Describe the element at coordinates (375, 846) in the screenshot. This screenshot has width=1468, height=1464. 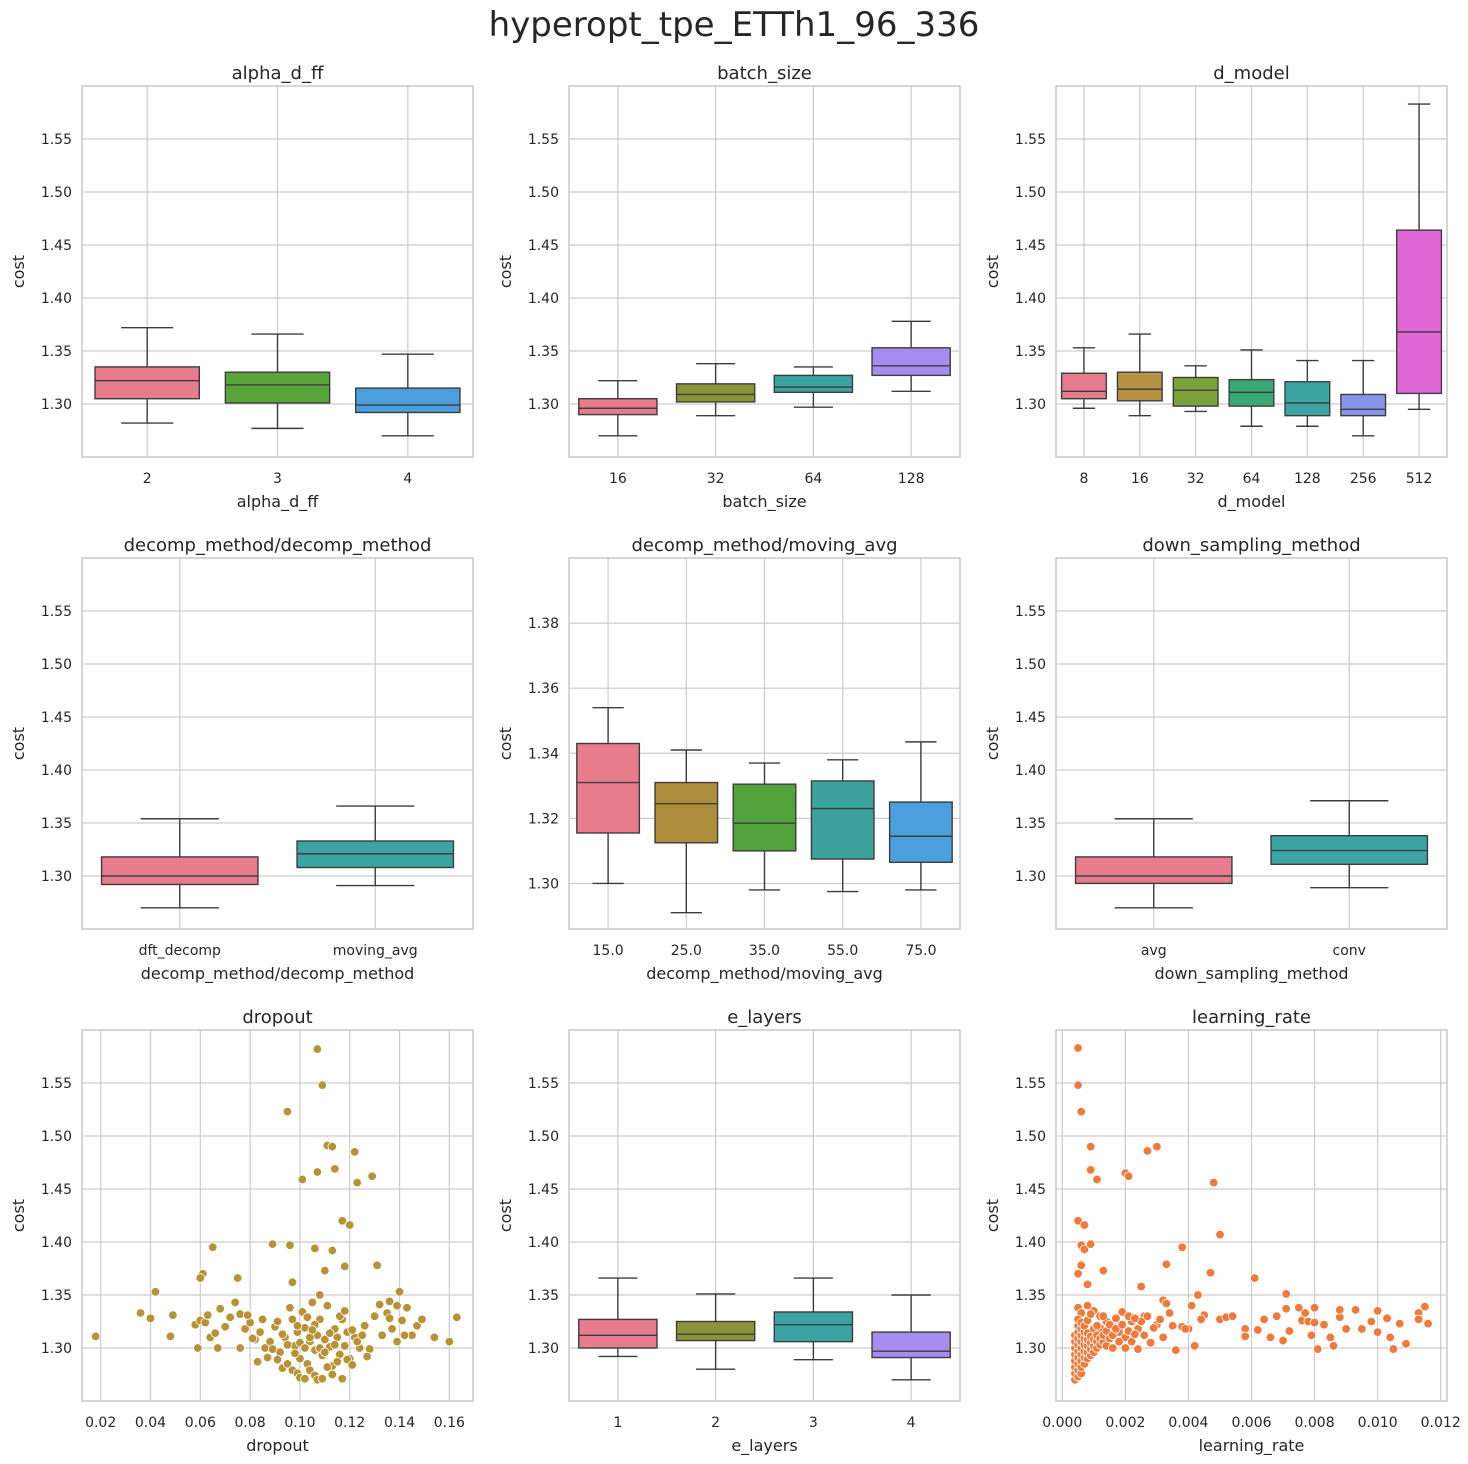
I see `box-moving_avg` at that location.